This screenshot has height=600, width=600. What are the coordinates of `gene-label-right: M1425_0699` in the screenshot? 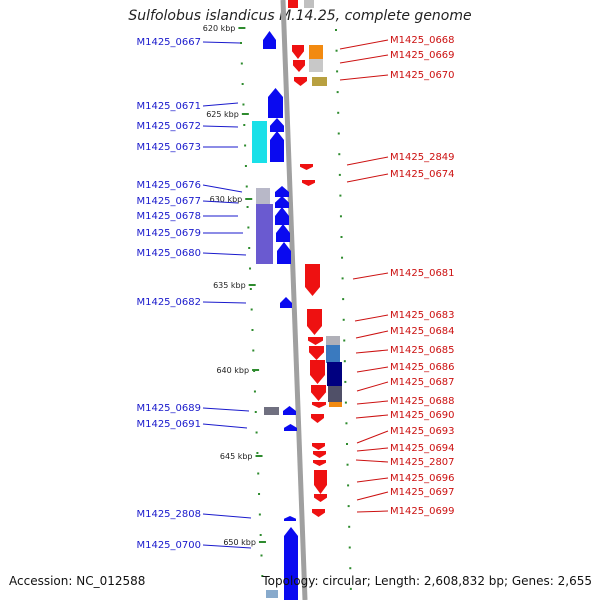 It's located at (422, 511).